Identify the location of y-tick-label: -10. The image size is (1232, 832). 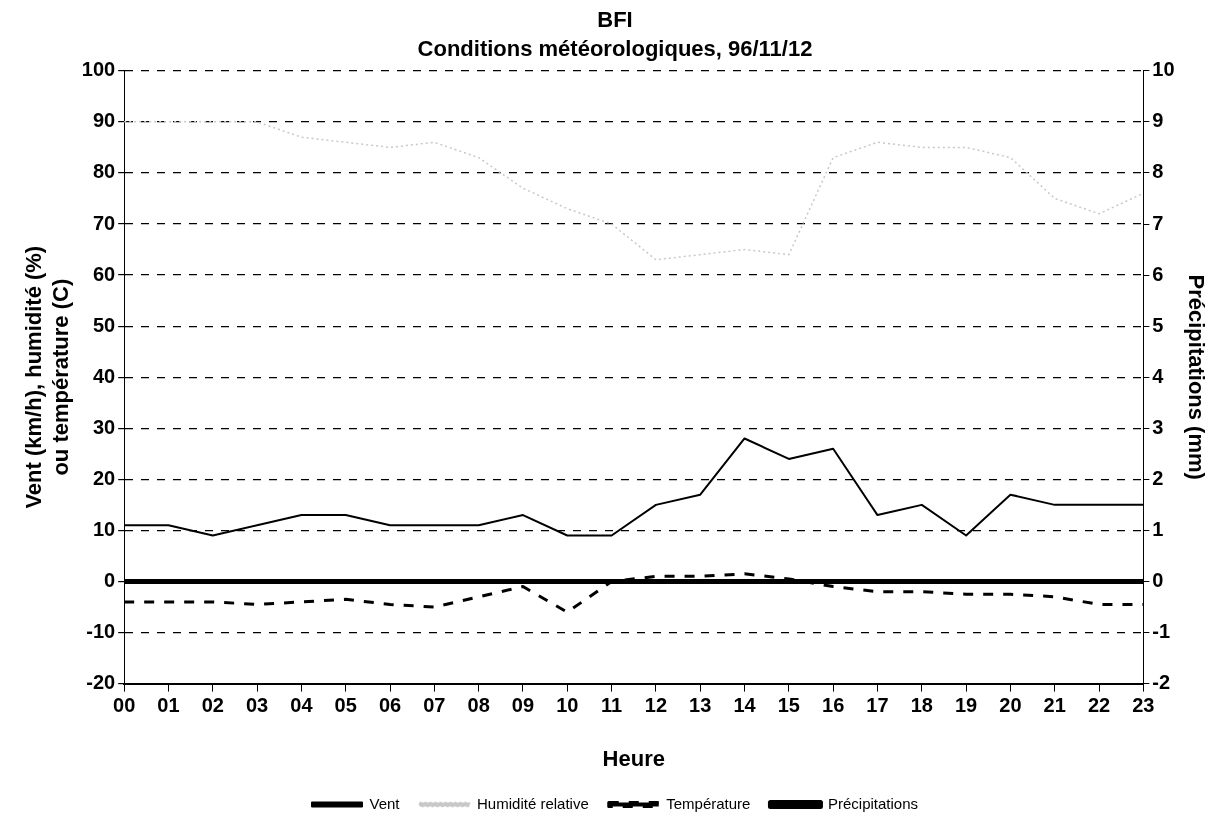
(101, 631).